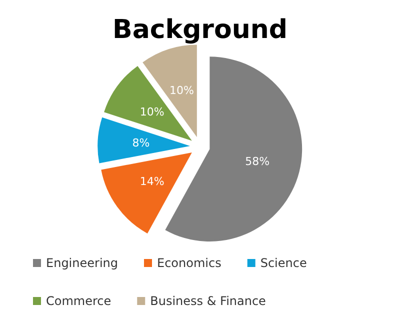 This screenshot has height=324, width=400. What do you see at coordinates (152, 181) in the screenshot?
I see `data-label: 14%` at bounding box center [152, 181].